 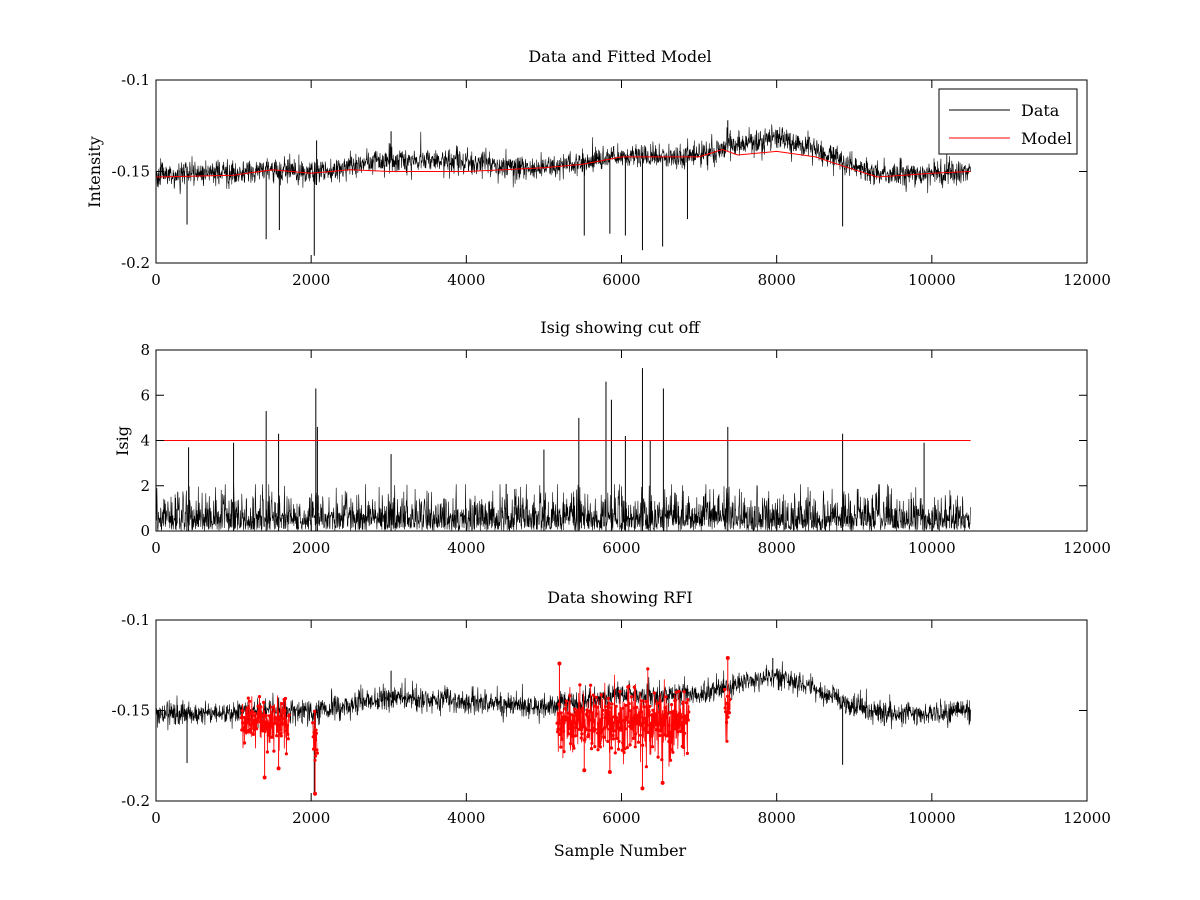 I want to click on chart-title: Data and Fitted Model, so click(x=619, y=56).